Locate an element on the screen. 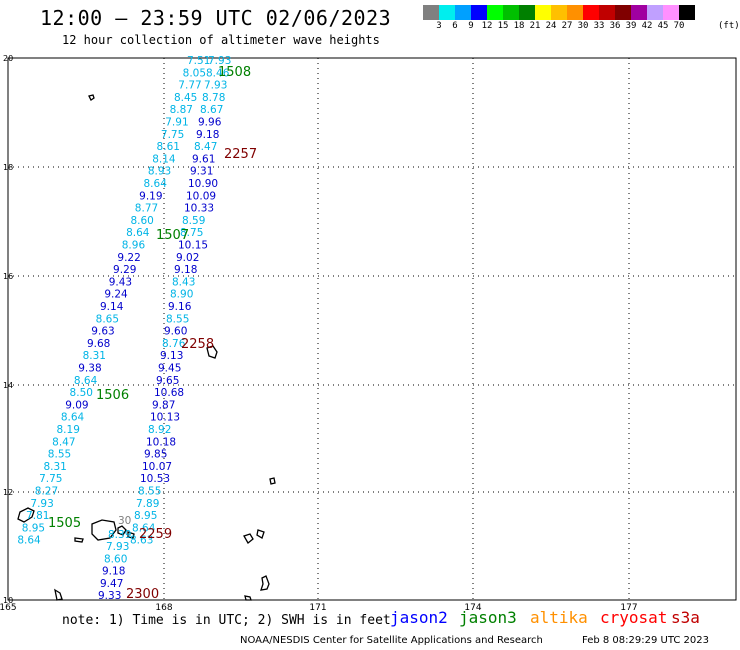  wave-height-value: 9.19 is located at coordinates (150, 196).